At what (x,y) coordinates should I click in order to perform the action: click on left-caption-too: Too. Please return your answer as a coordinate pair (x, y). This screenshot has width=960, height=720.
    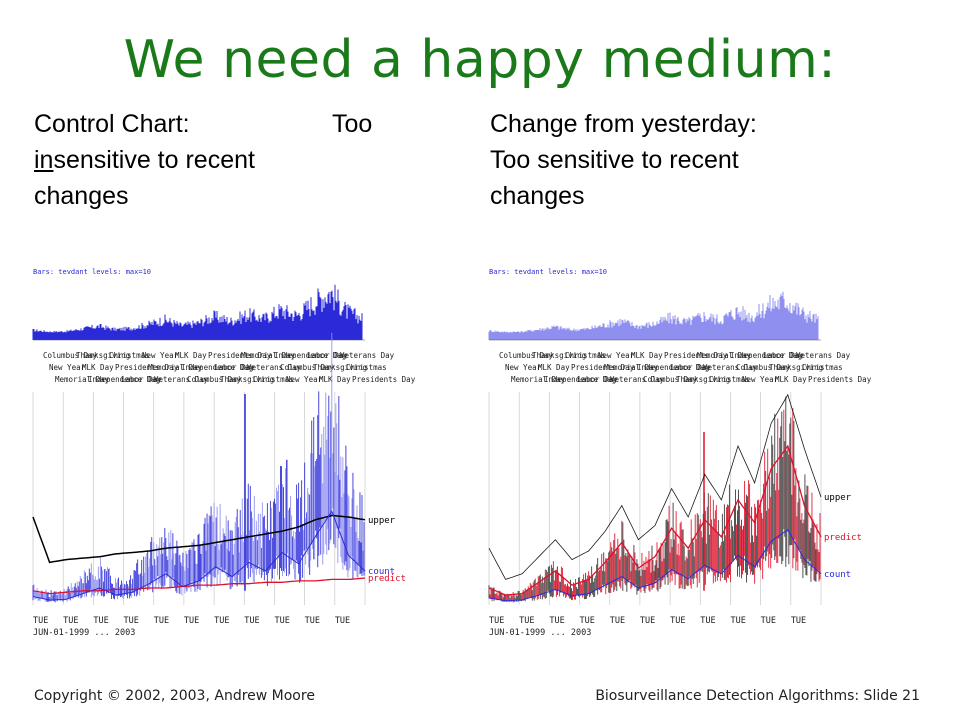
    Looking at the image, I should click on (352, 124).